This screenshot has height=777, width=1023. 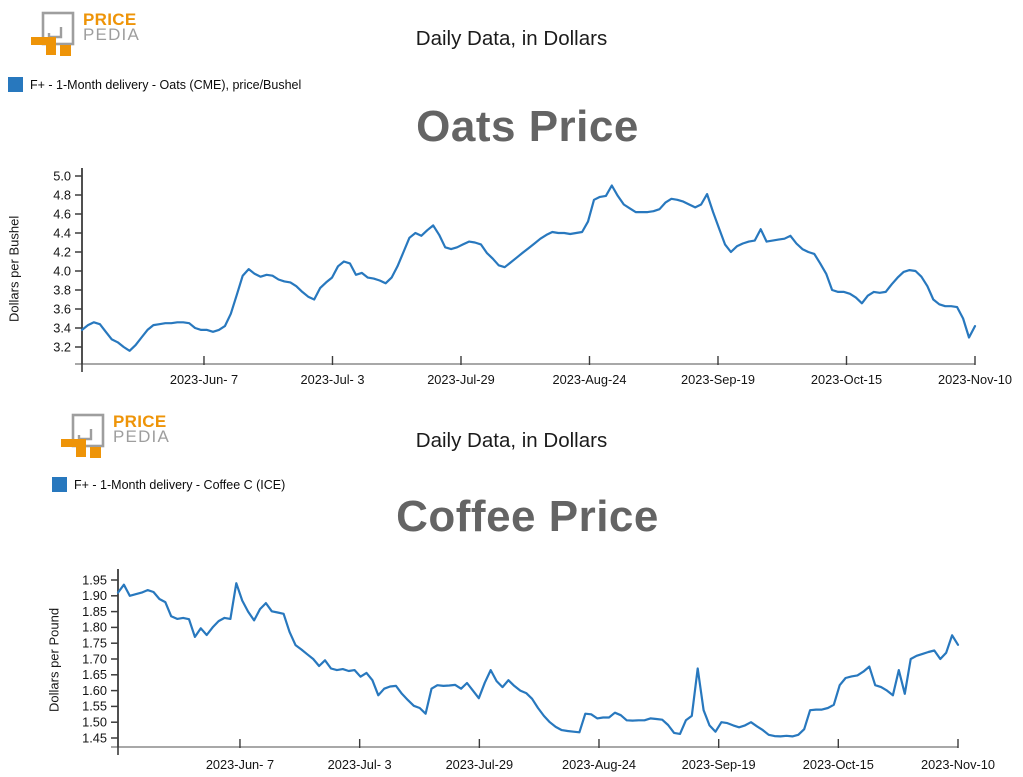 What do you see at coordinates (62, 308) in the screenshot?
I see `y-tick-label: 3.6` at bounding box center [62, 308].